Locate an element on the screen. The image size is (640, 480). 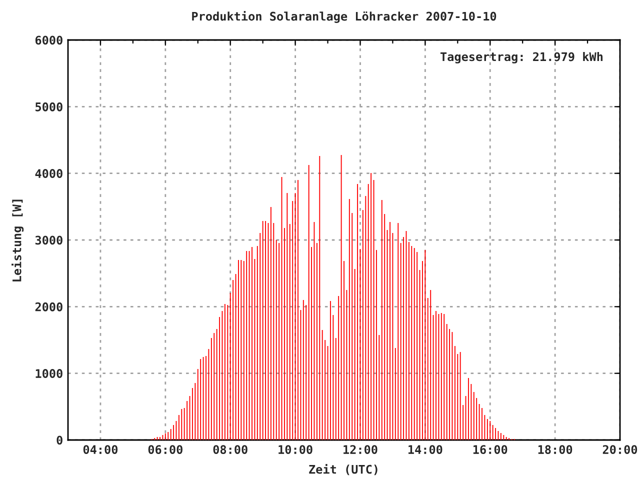
y-tick-label: 0 is located at coordinates (59, 440).